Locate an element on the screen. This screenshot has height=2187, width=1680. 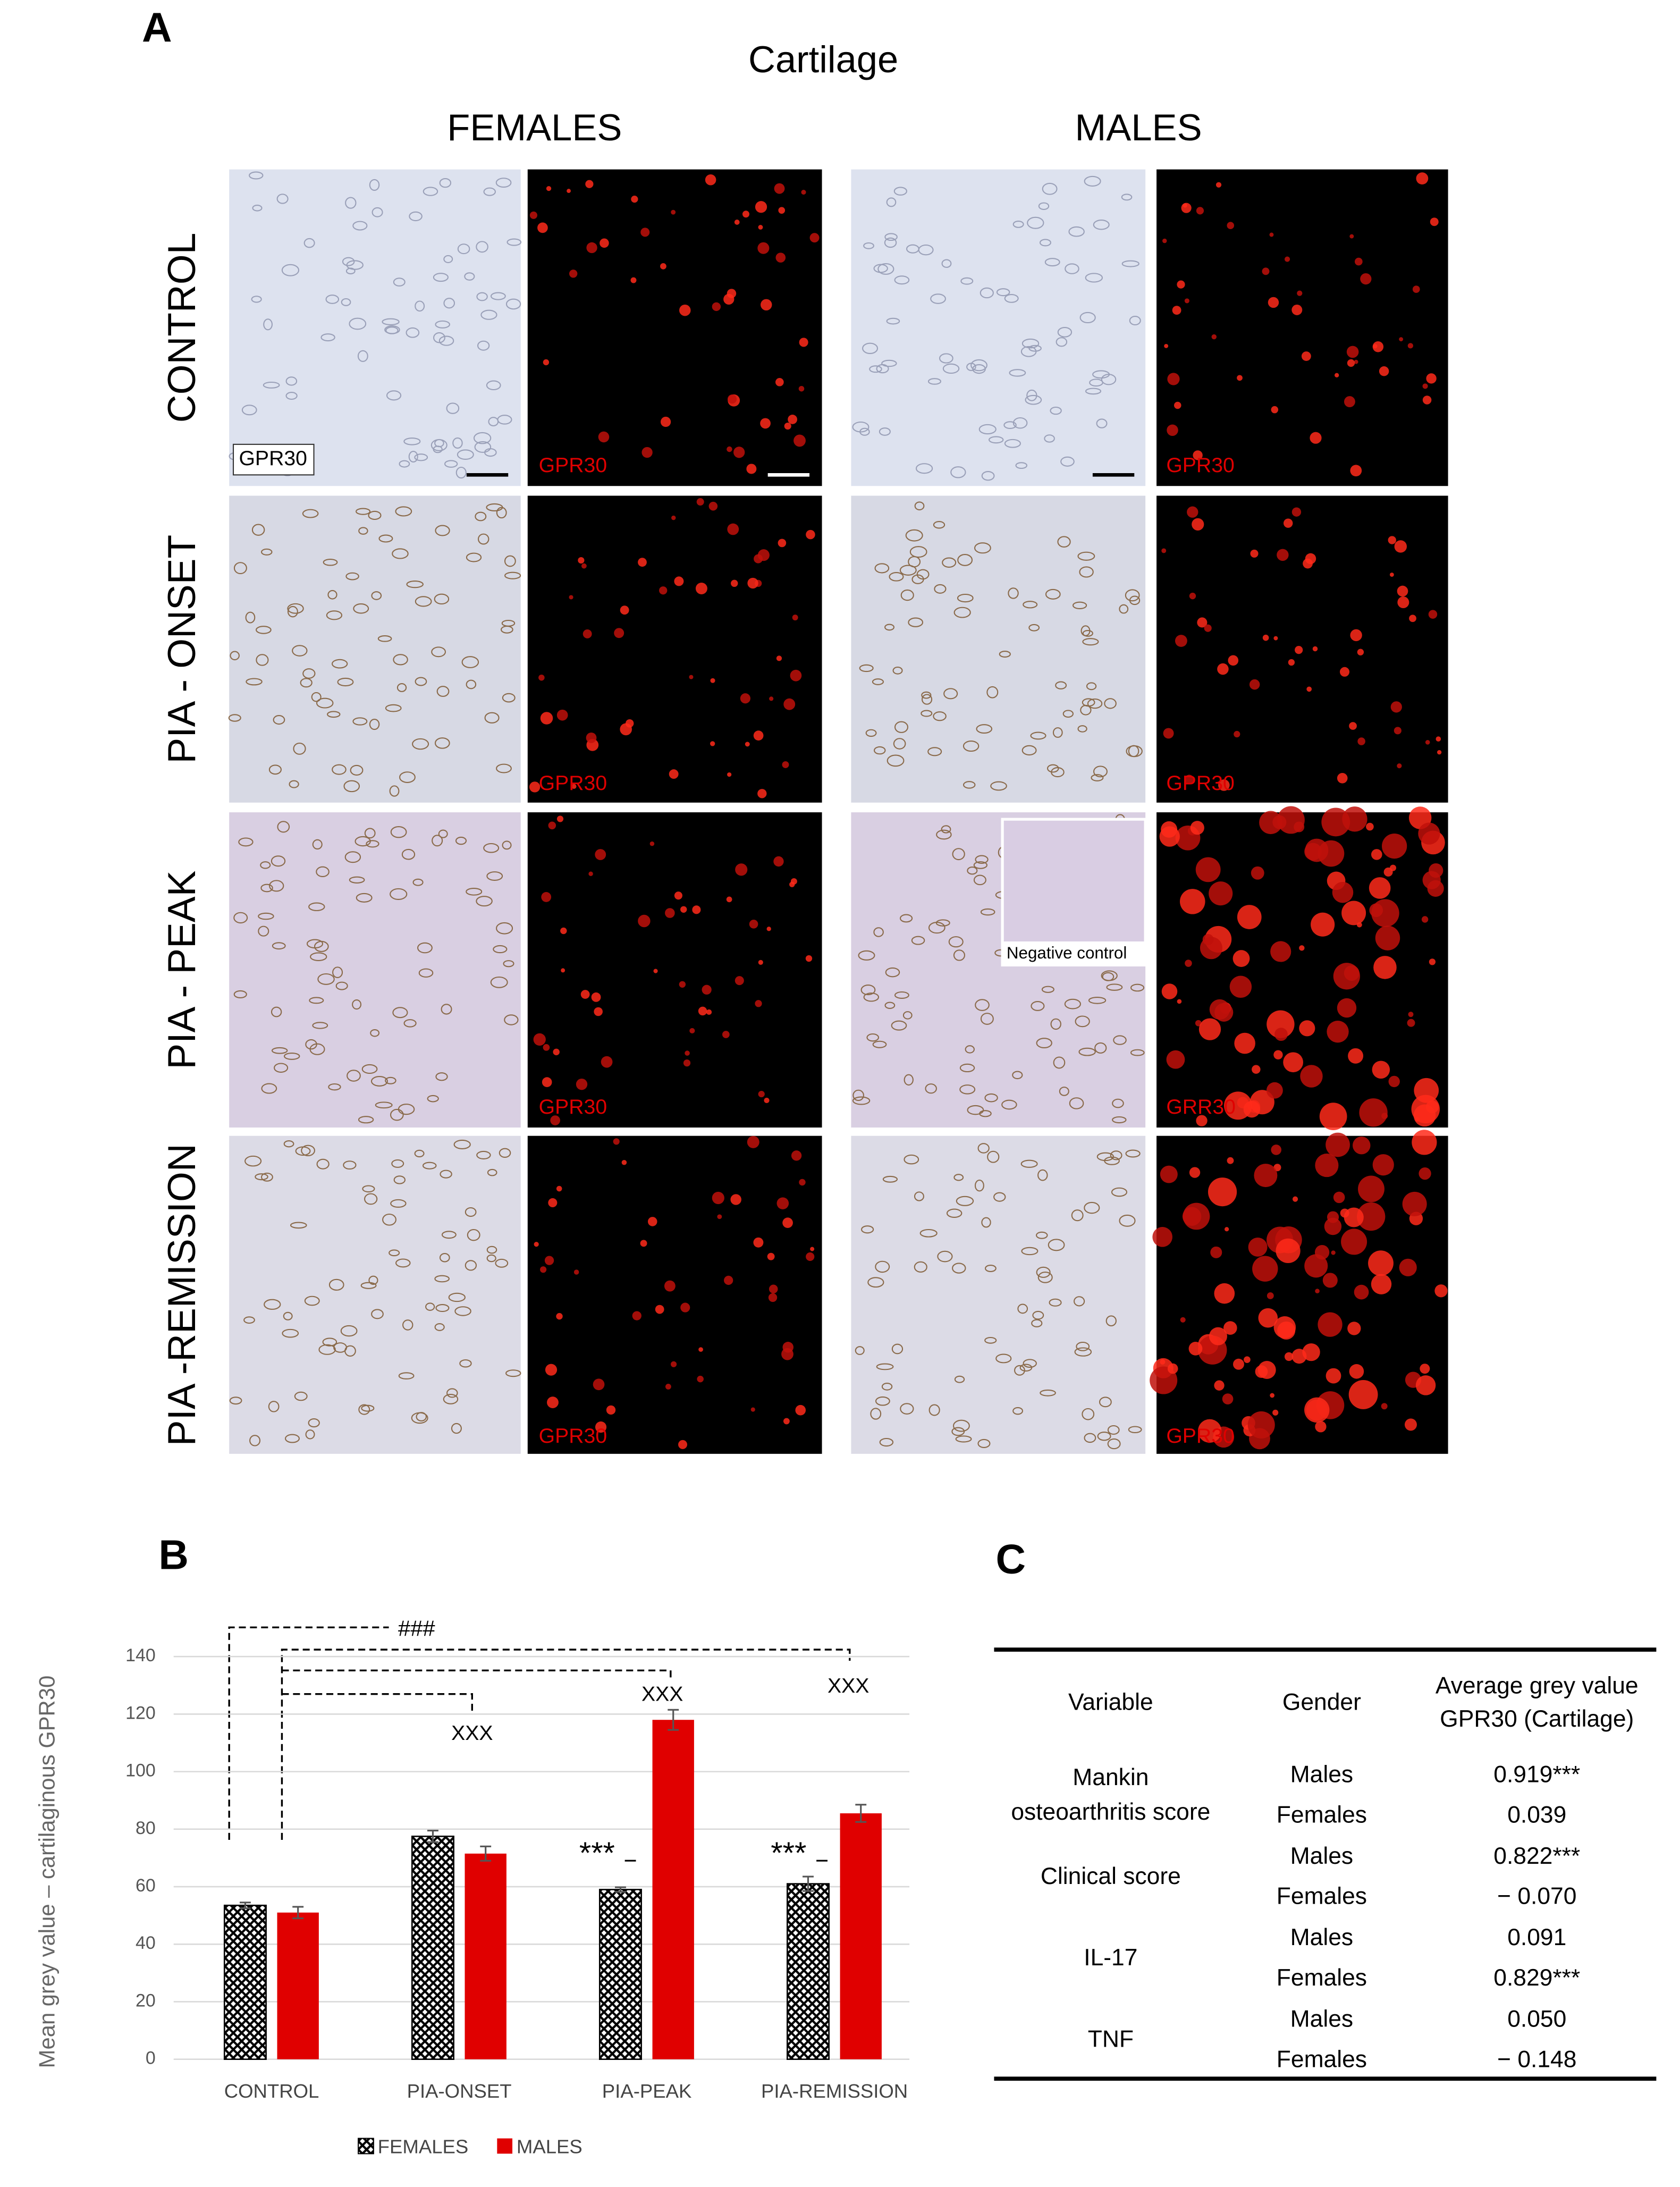
micrograph-label: GPR30 is located at coordinates (273, 458).